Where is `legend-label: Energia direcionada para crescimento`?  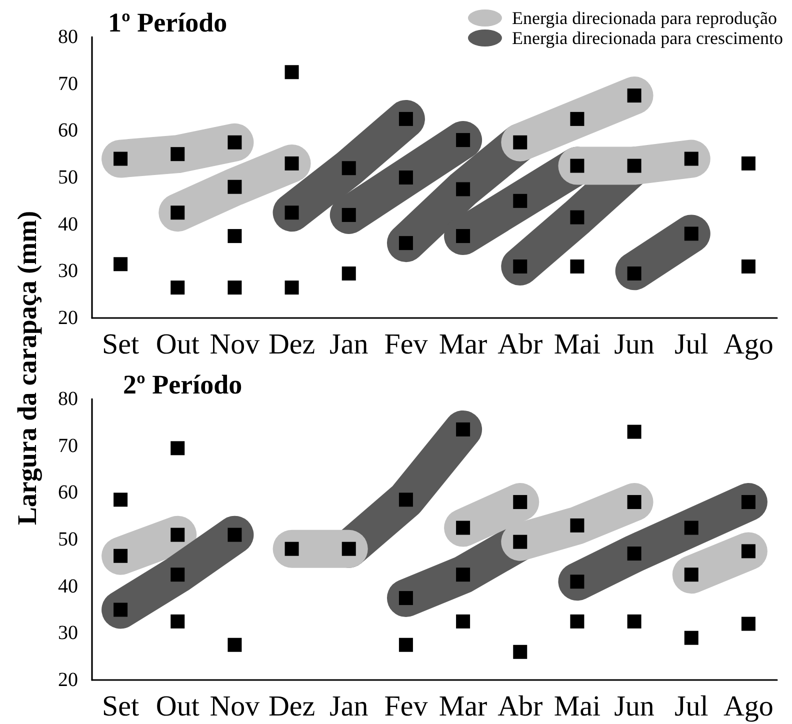
legend-label: Energia direcionada para crescimento is located at coordinates (648, 38).